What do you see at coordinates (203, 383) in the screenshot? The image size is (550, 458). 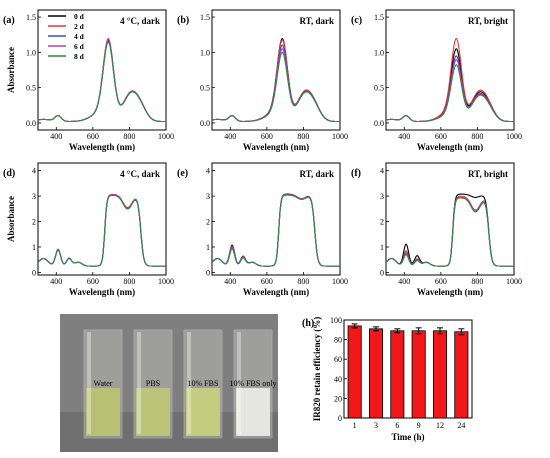 I see `vial-label: 10% FBS` at bounding box center [203, 383].